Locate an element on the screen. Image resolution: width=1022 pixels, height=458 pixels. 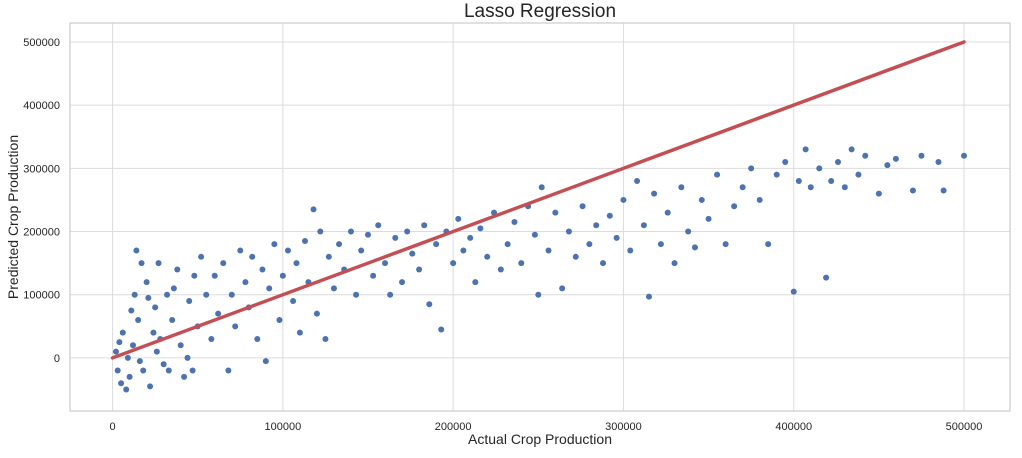
x-tick-label: 100000 is located at coordinates (283, 427).